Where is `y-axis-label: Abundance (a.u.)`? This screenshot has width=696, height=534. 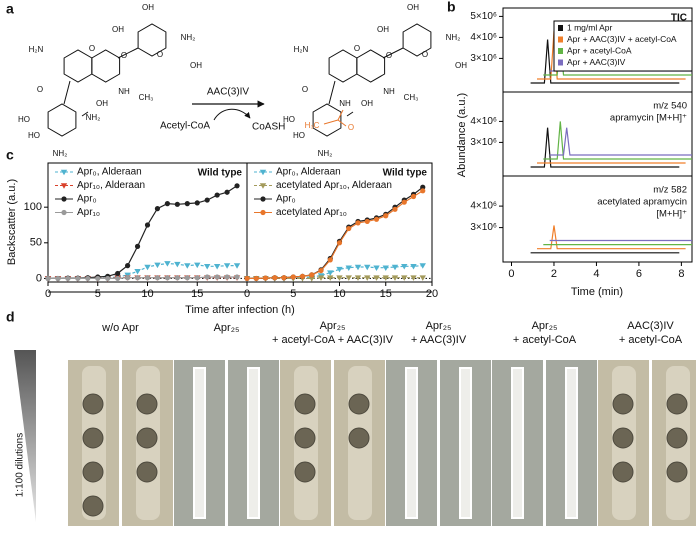 y-axis-label: Abundance (a.u.) is located at coordinates (462, 135).